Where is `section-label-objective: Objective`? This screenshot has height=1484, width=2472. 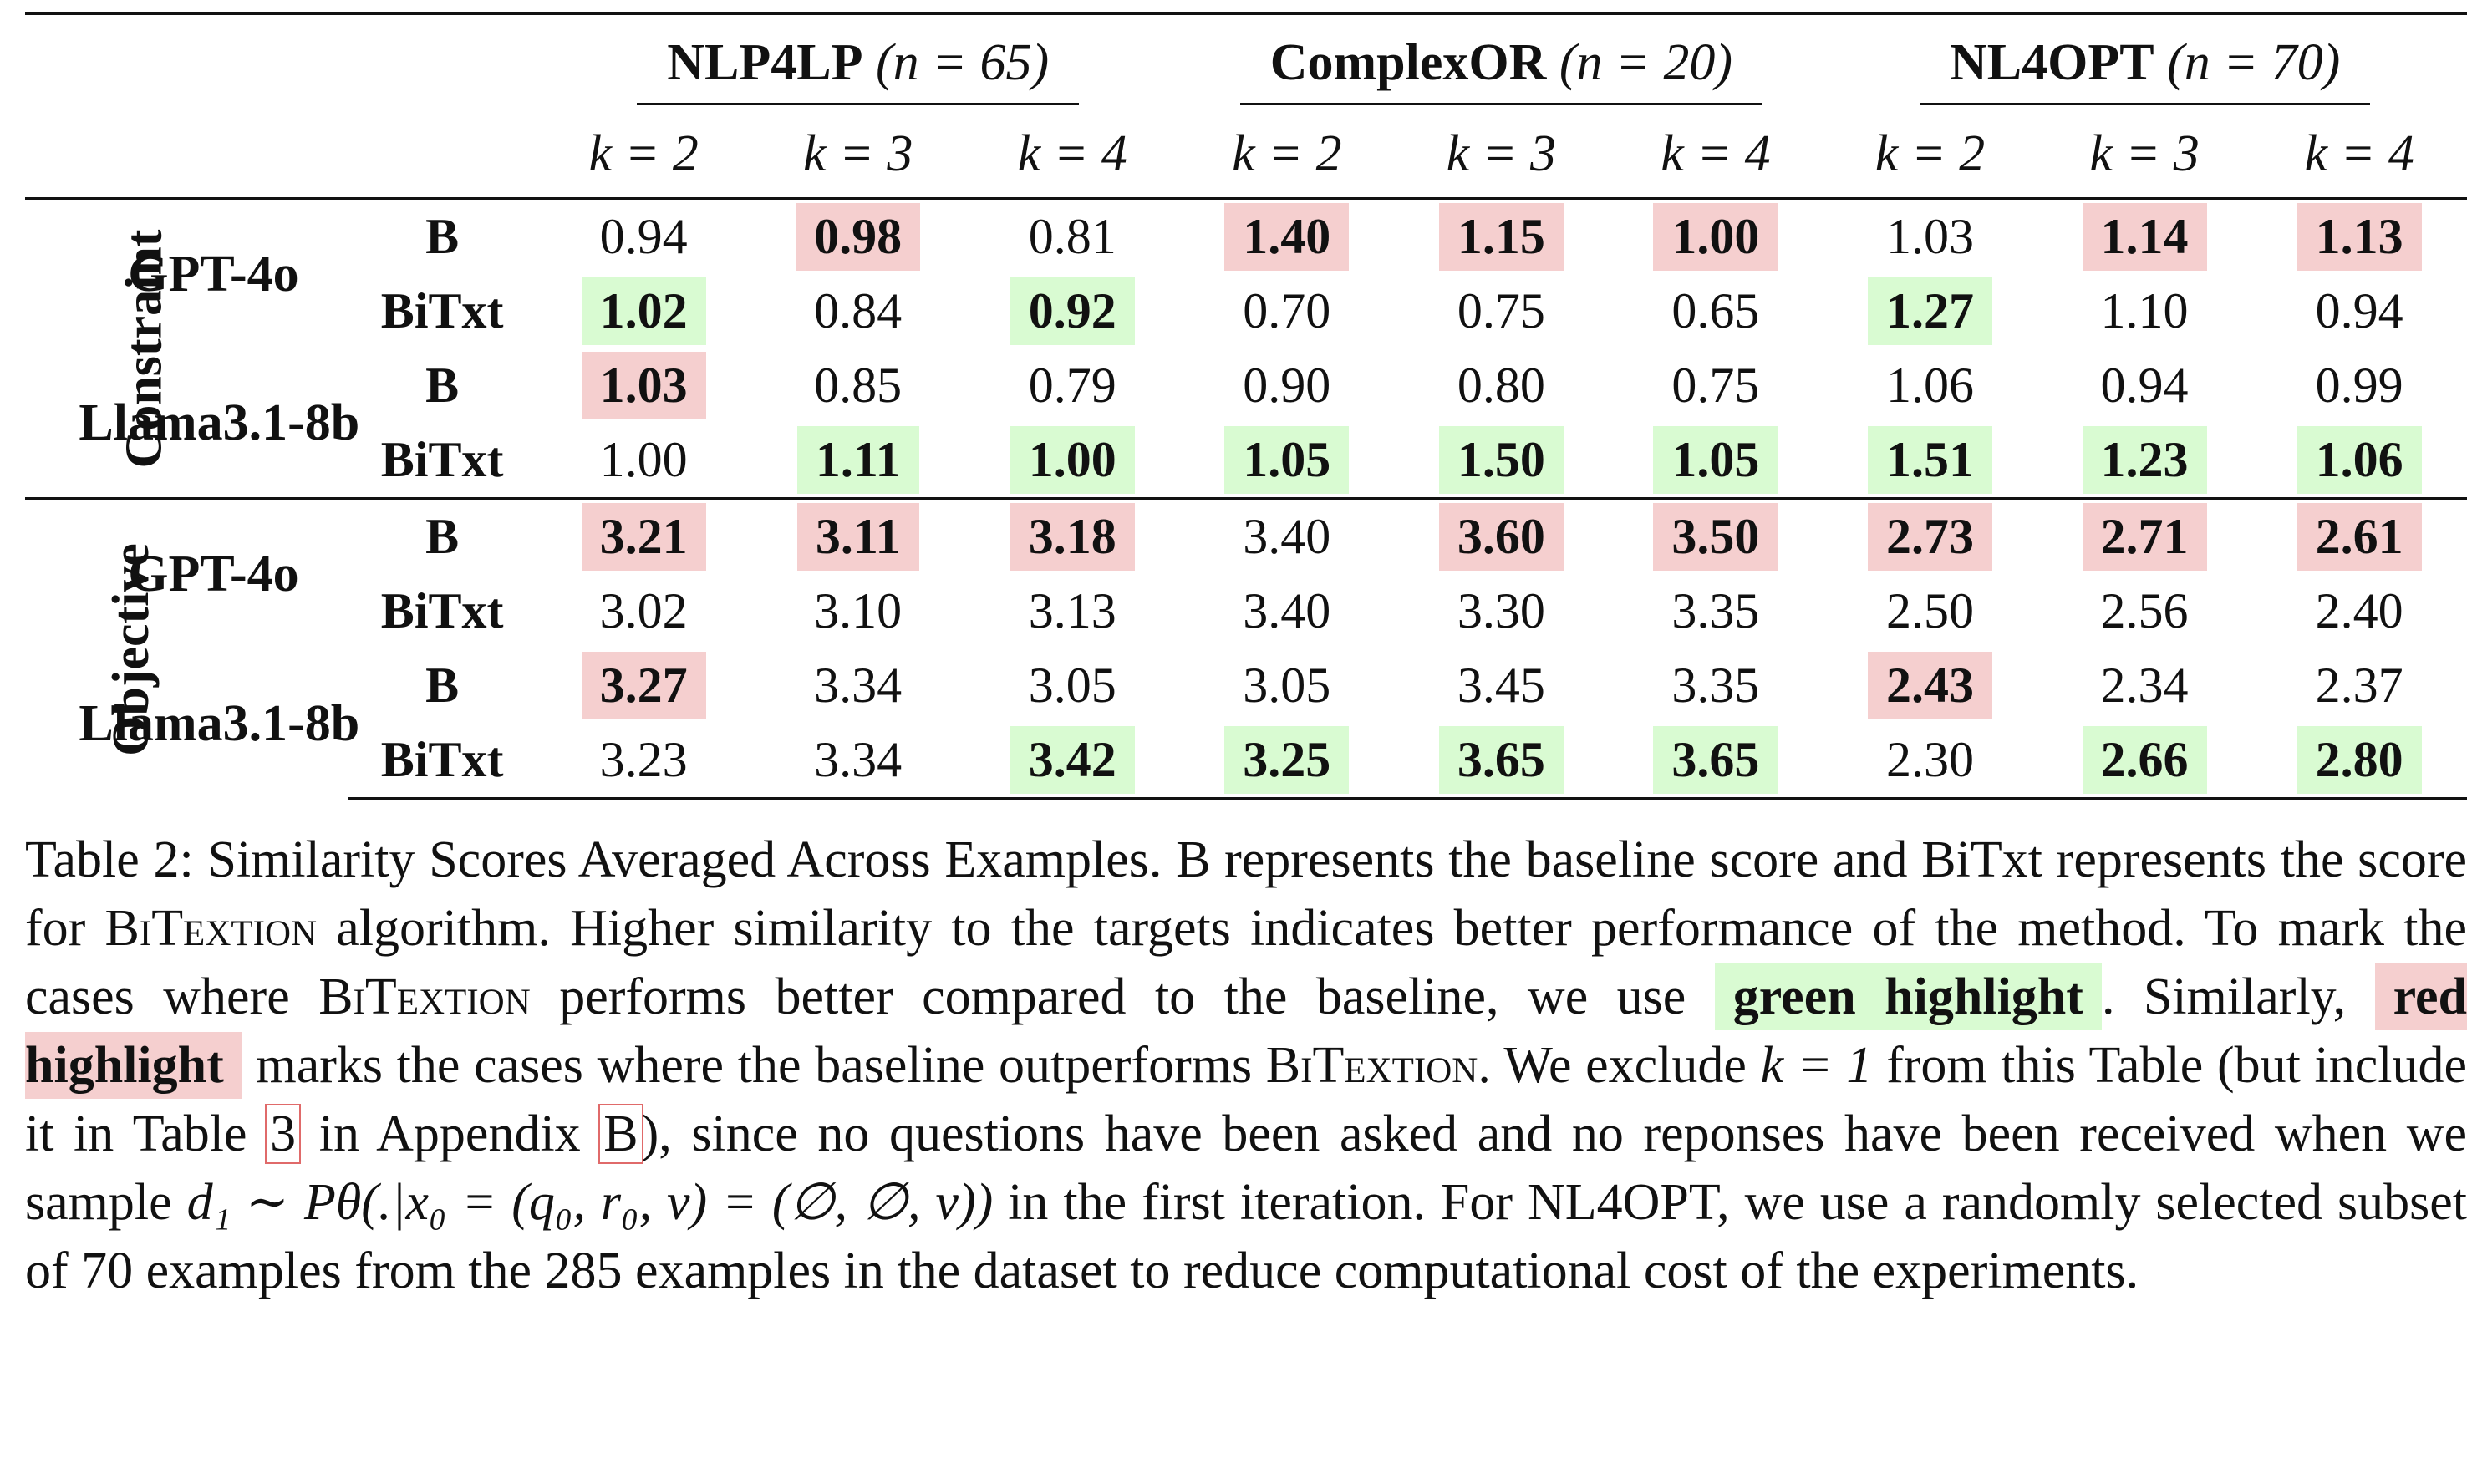
section-label-objective: Objective is located at coordinates (92, 648).